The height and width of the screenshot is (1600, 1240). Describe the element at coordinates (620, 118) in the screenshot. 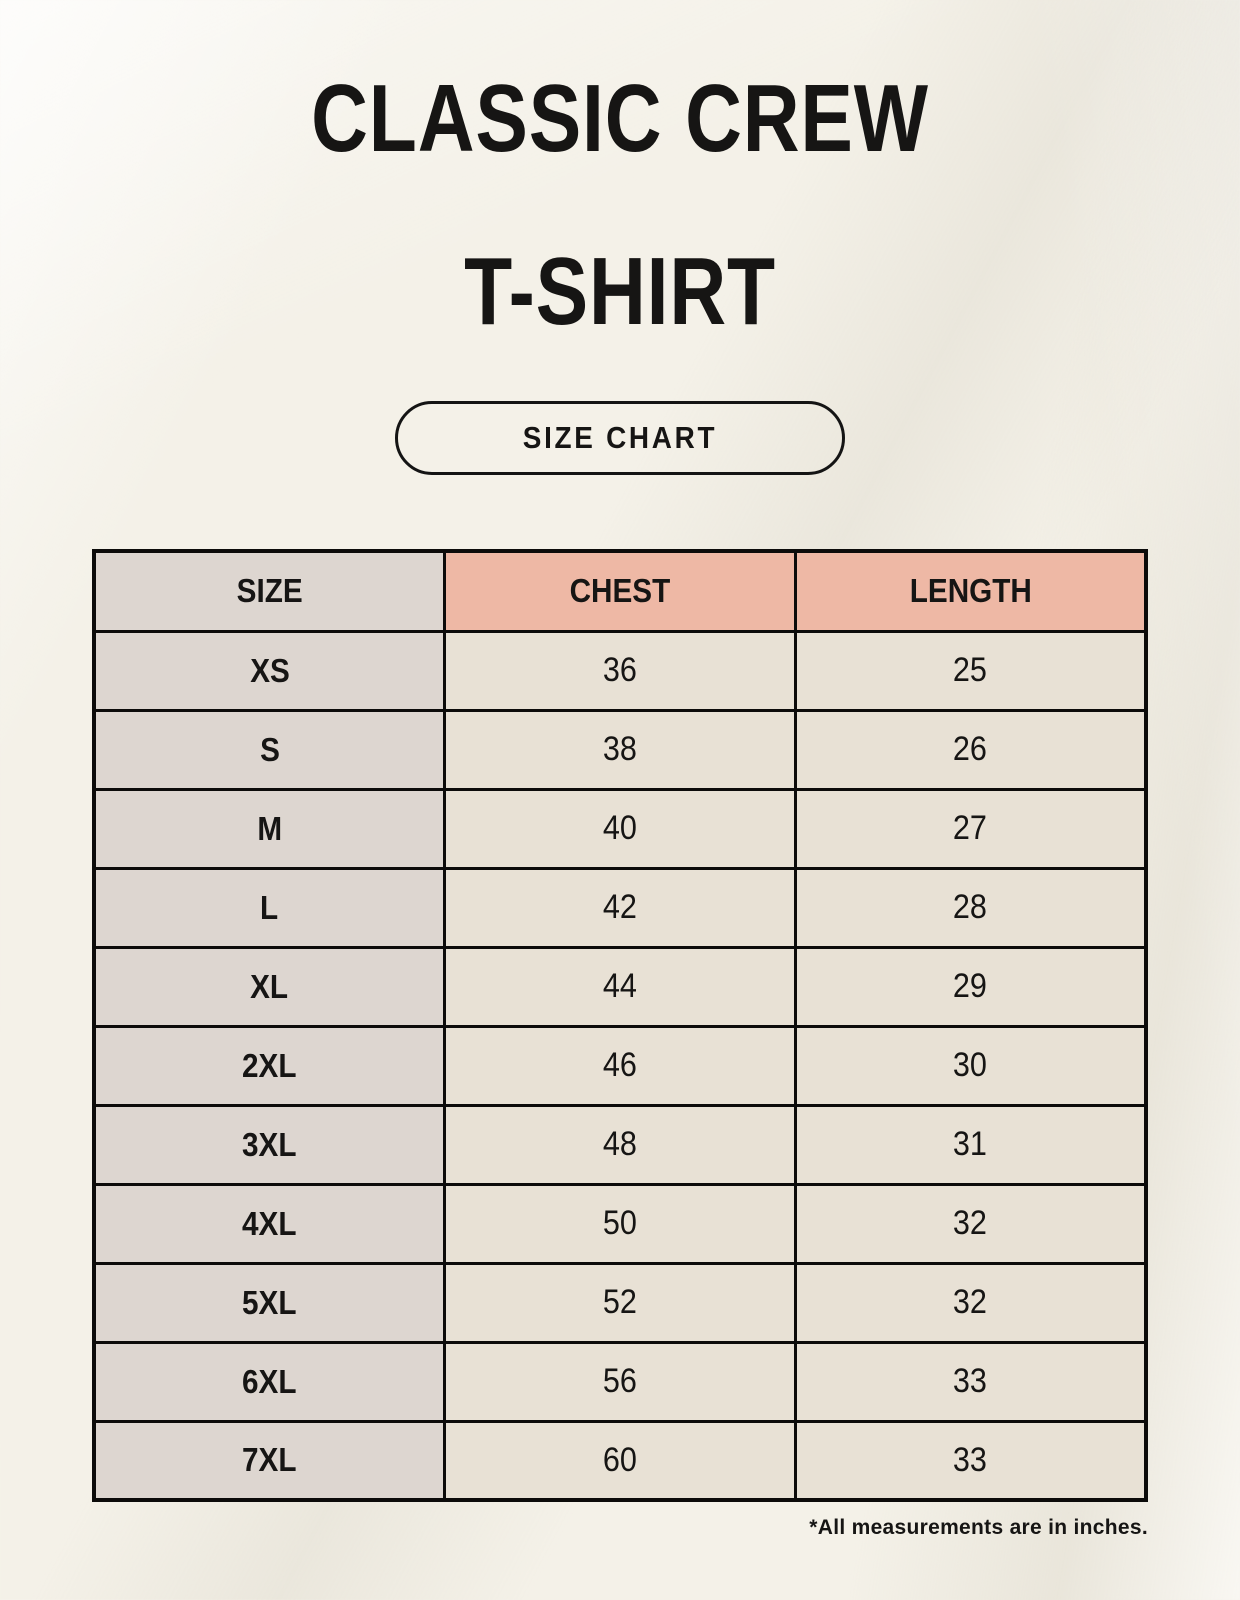

I see `page-title-line1: CLASSIC CREW` at that location.